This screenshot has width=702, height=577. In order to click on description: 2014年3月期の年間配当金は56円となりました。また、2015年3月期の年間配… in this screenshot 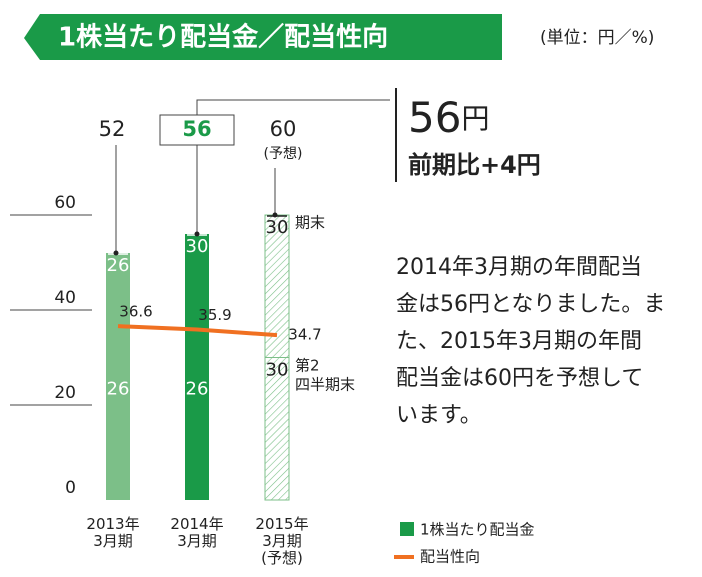, I will do `click(530, 341)`.